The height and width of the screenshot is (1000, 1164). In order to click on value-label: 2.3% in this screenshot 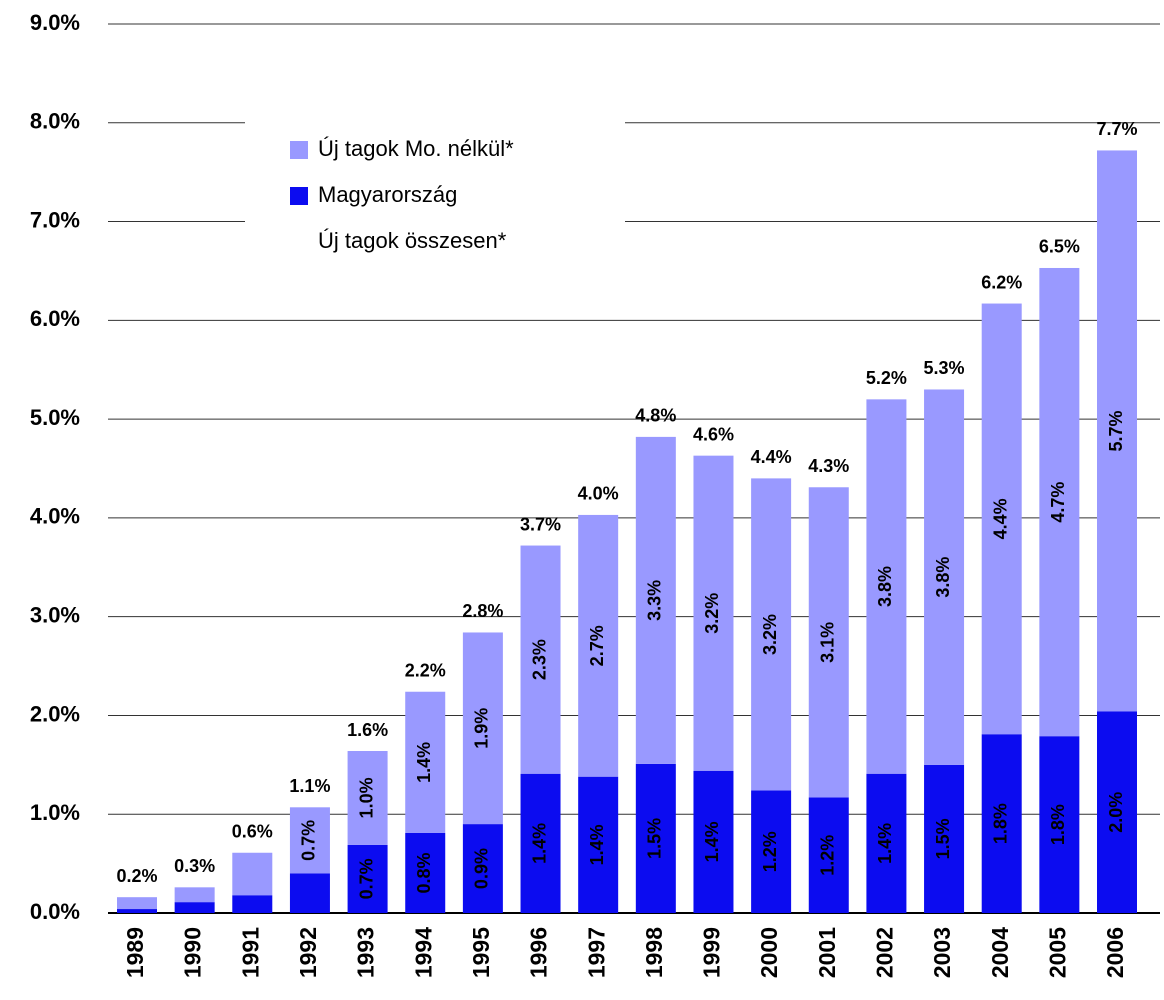, I will do `click(539, 659)`.